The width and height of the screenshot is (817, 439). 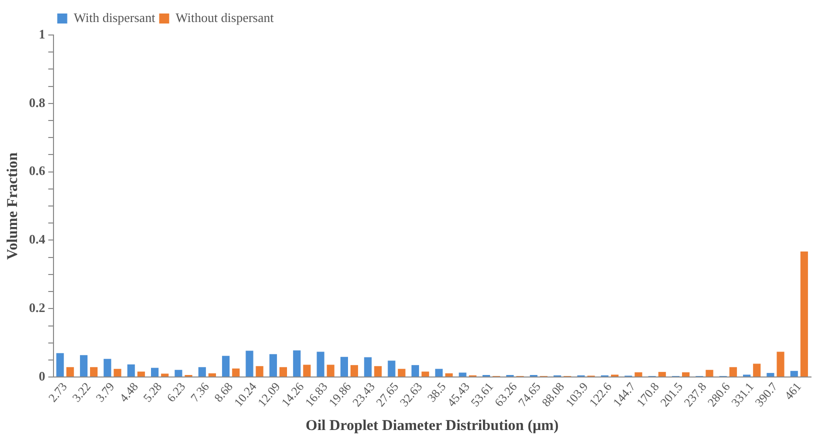 I want to click on x-tick-label: 3.22, so click(x=81, y=392).